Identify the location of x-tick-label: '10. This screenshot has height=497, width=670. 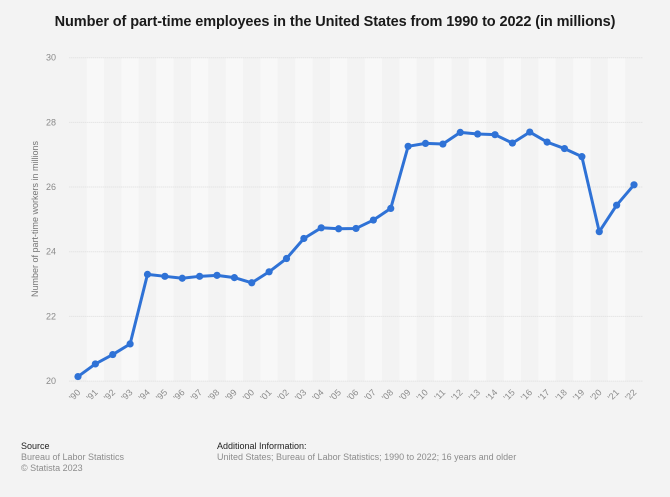
(422, 394).